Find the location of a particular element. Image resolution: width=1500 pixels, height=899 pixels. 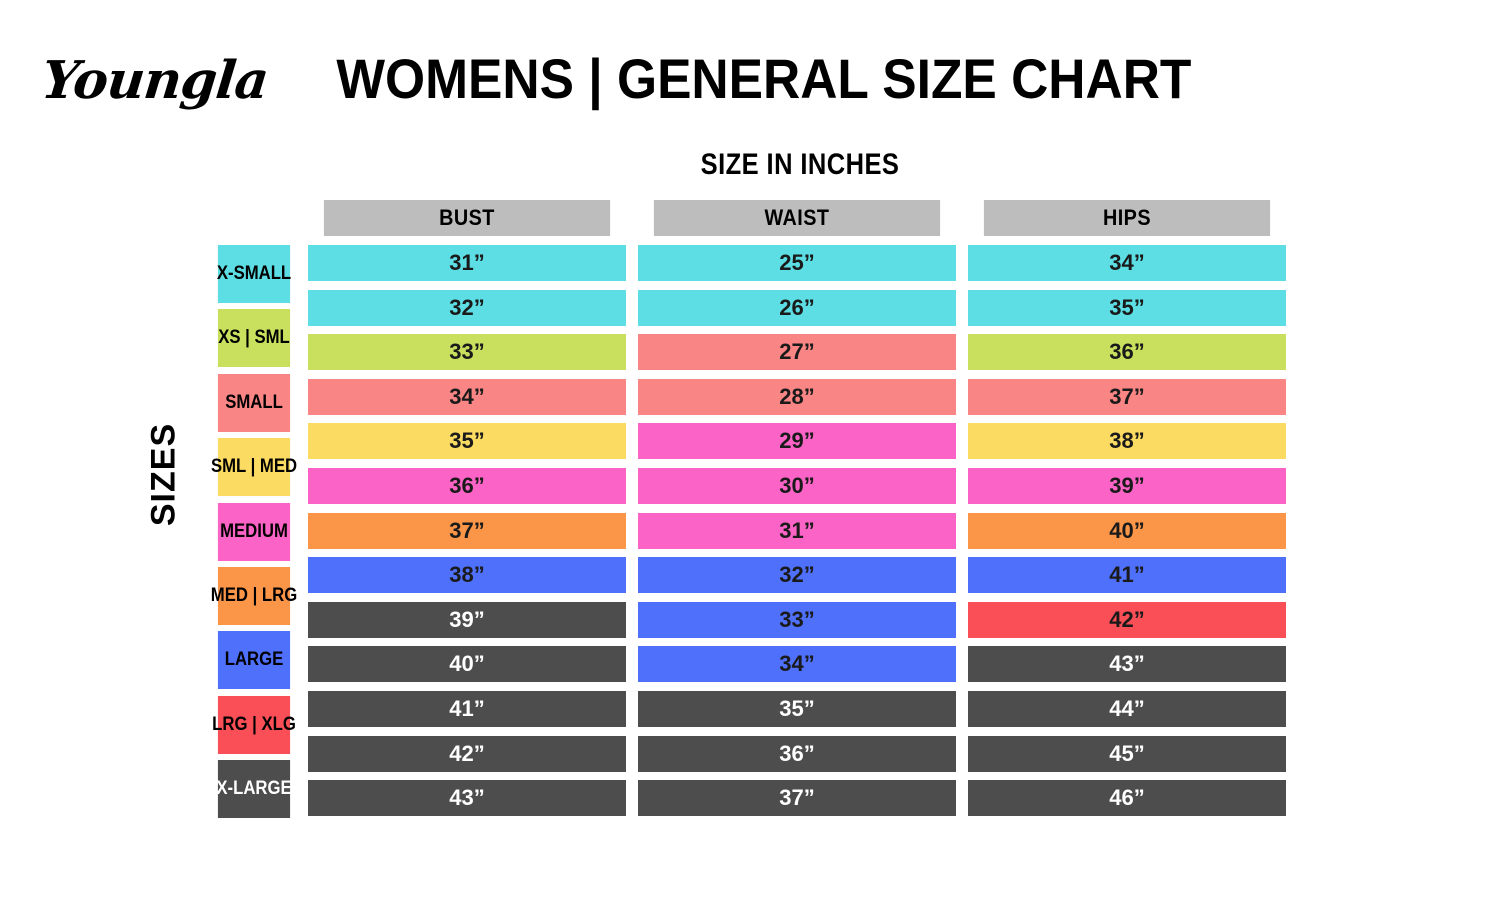

cell-bust-row-6: 36” is located at coordinates (467, 486).